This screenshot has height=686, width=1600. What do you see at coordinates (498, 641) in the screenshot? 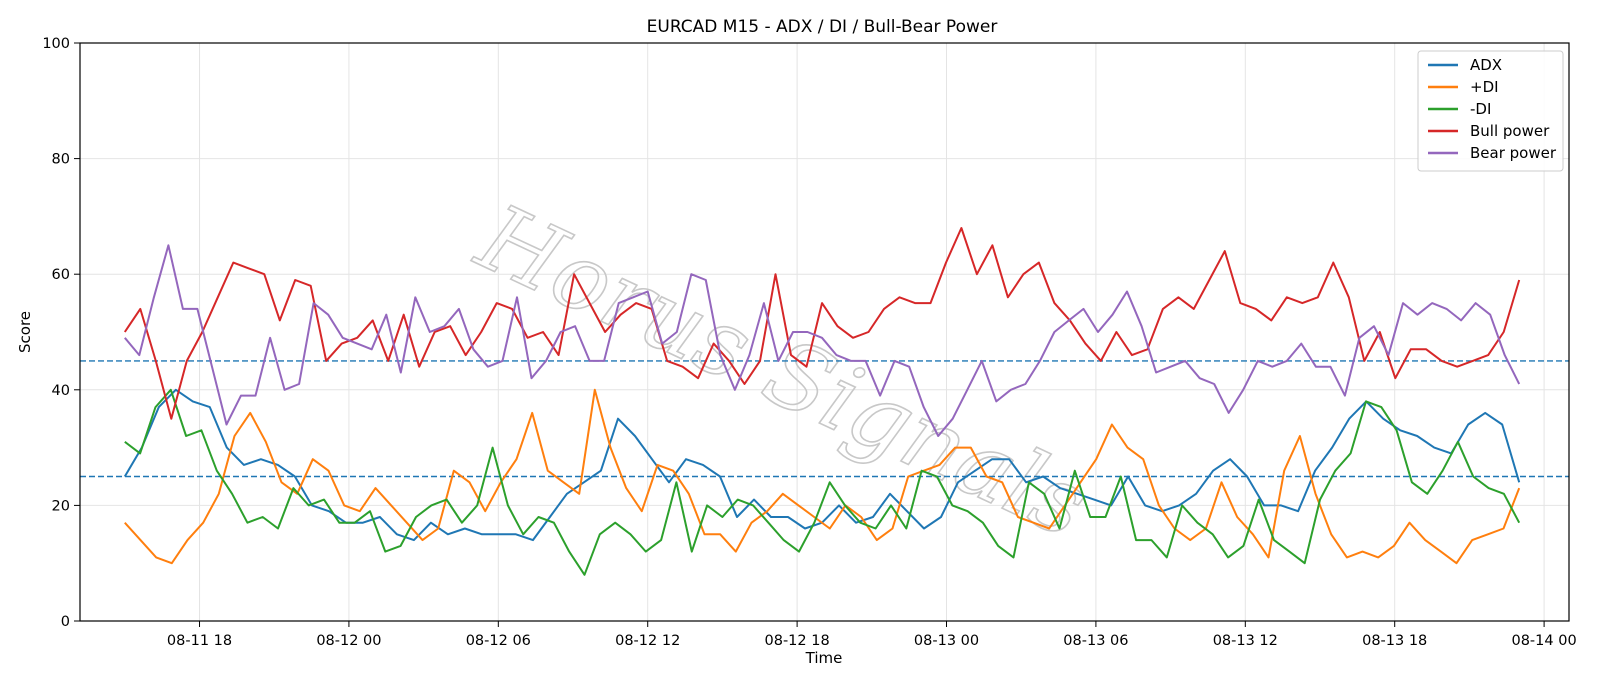
I see `x-tick-label: 08-12 06` at bounding box center [498, 641].